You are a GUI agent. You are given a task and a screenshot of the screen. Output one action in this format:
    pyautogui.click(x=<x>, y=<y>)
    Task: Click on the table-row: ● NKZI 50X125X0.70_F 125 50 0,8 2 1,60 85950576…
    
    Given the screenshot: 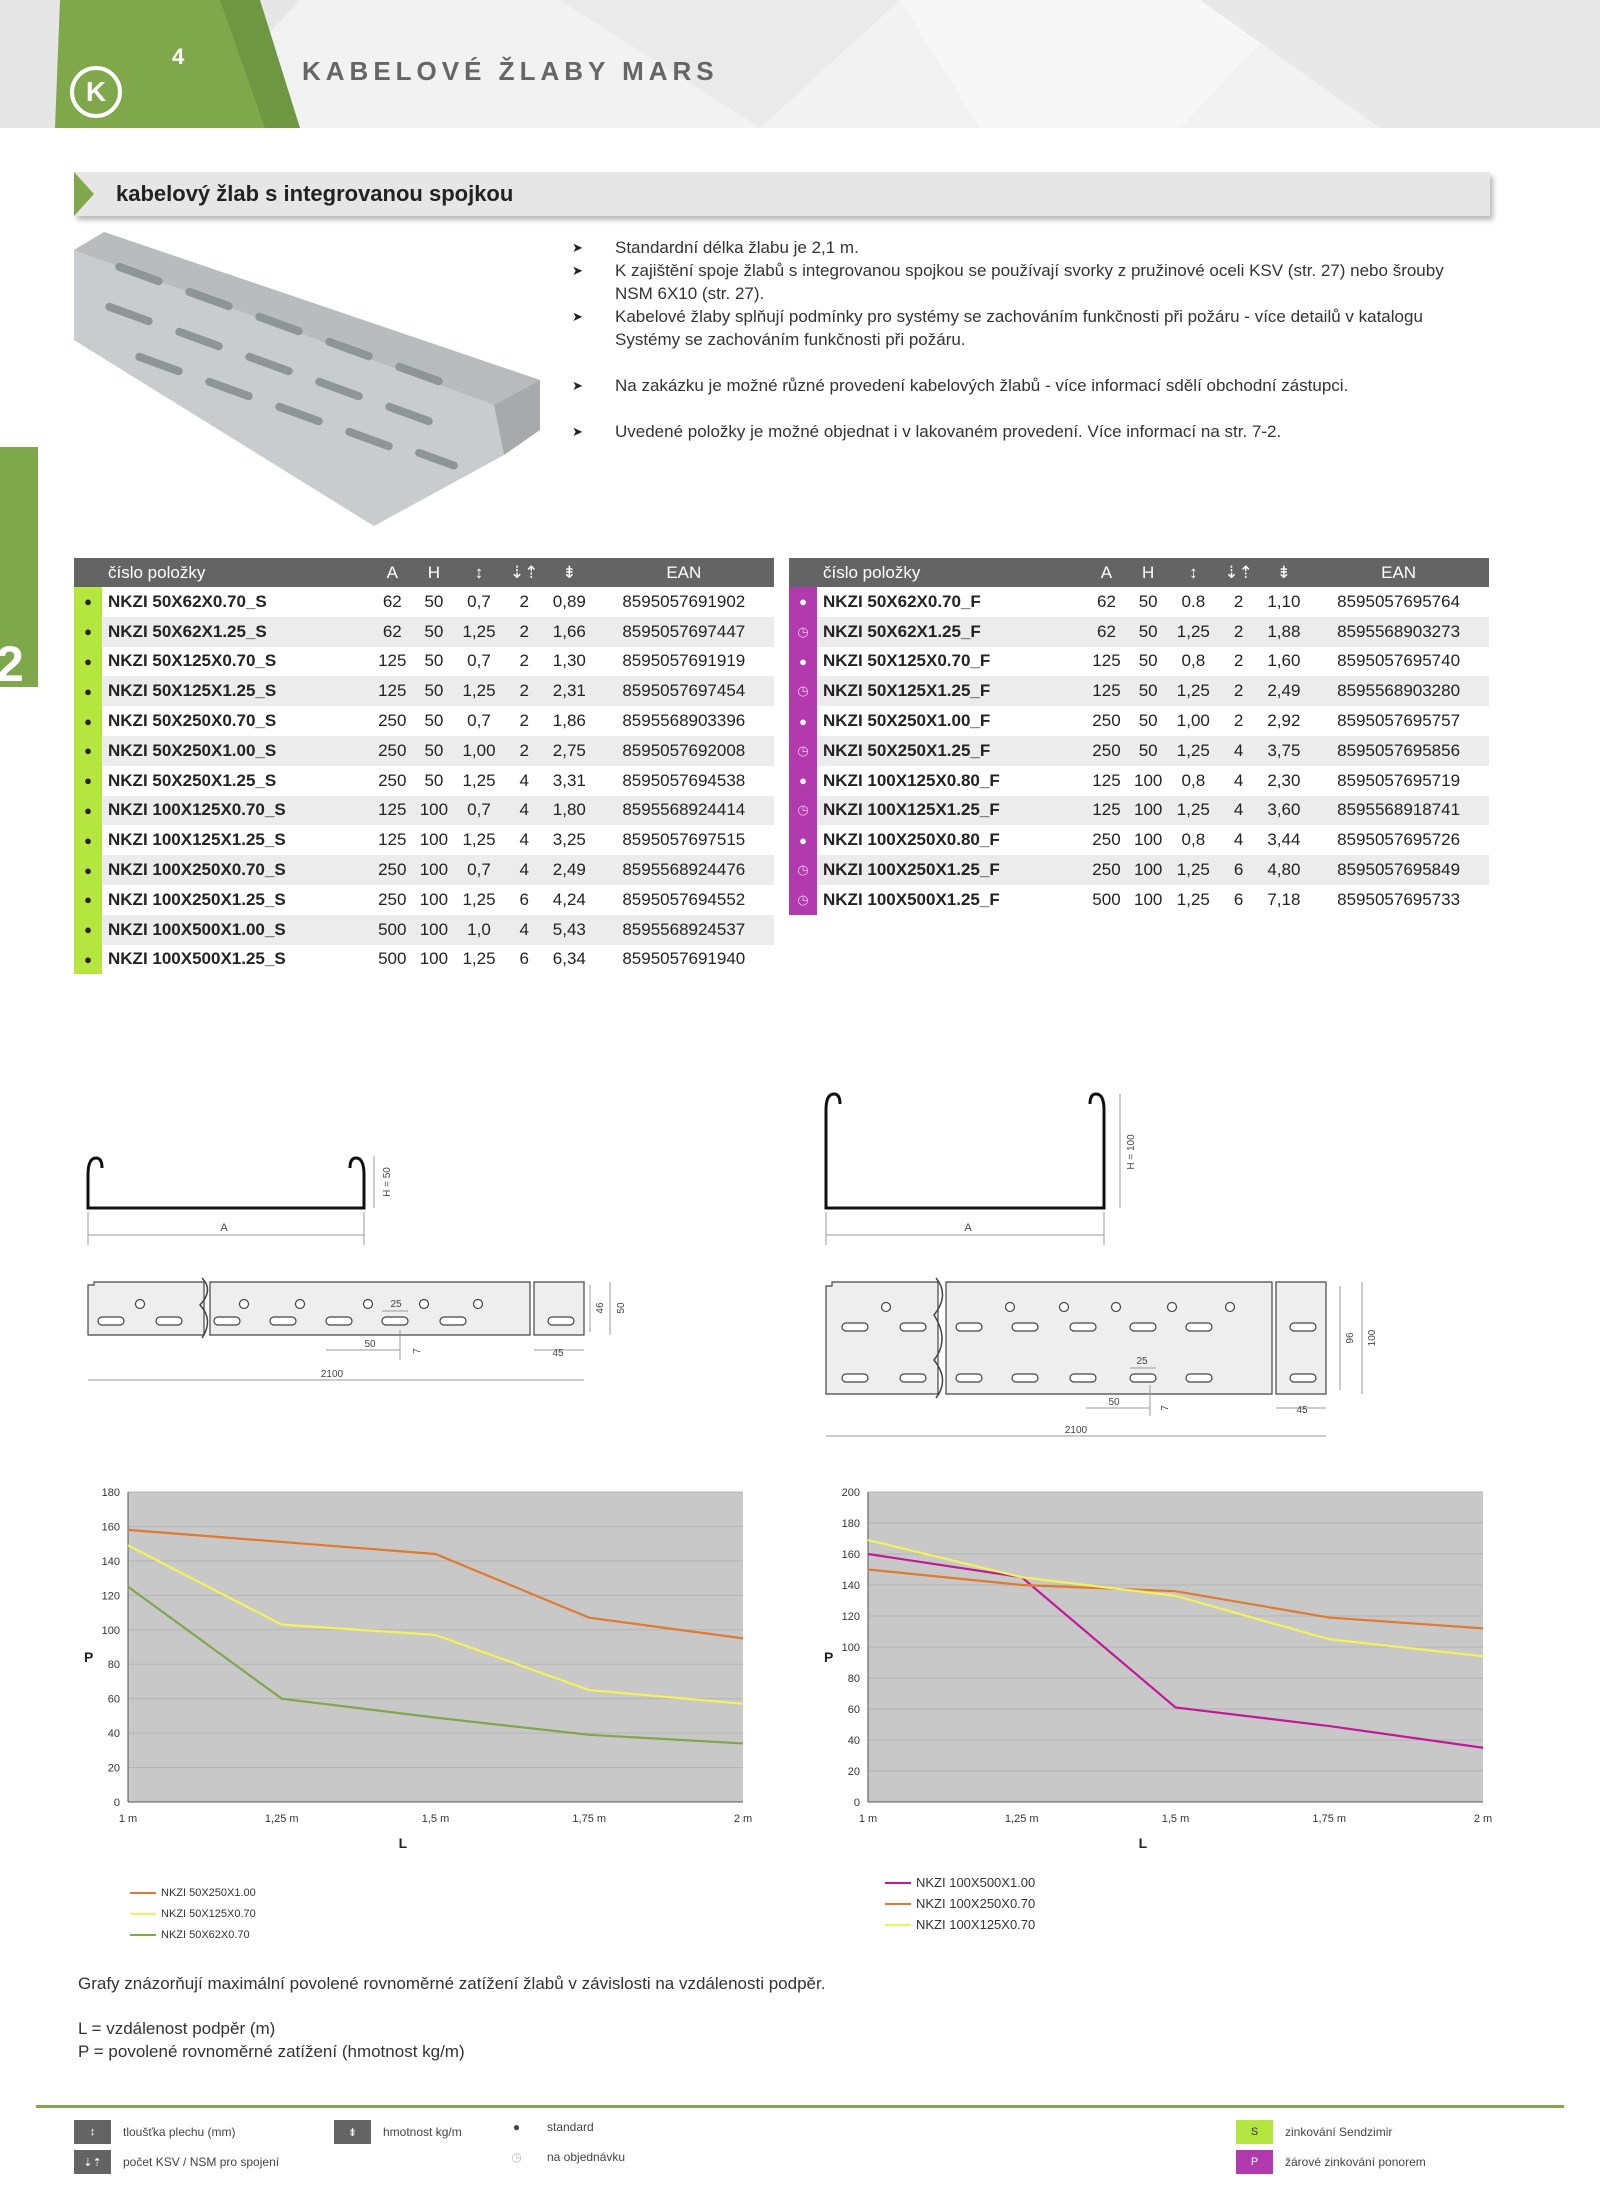 What is the action you would take?
    pyautogui.click(x=1139, y=661)
    